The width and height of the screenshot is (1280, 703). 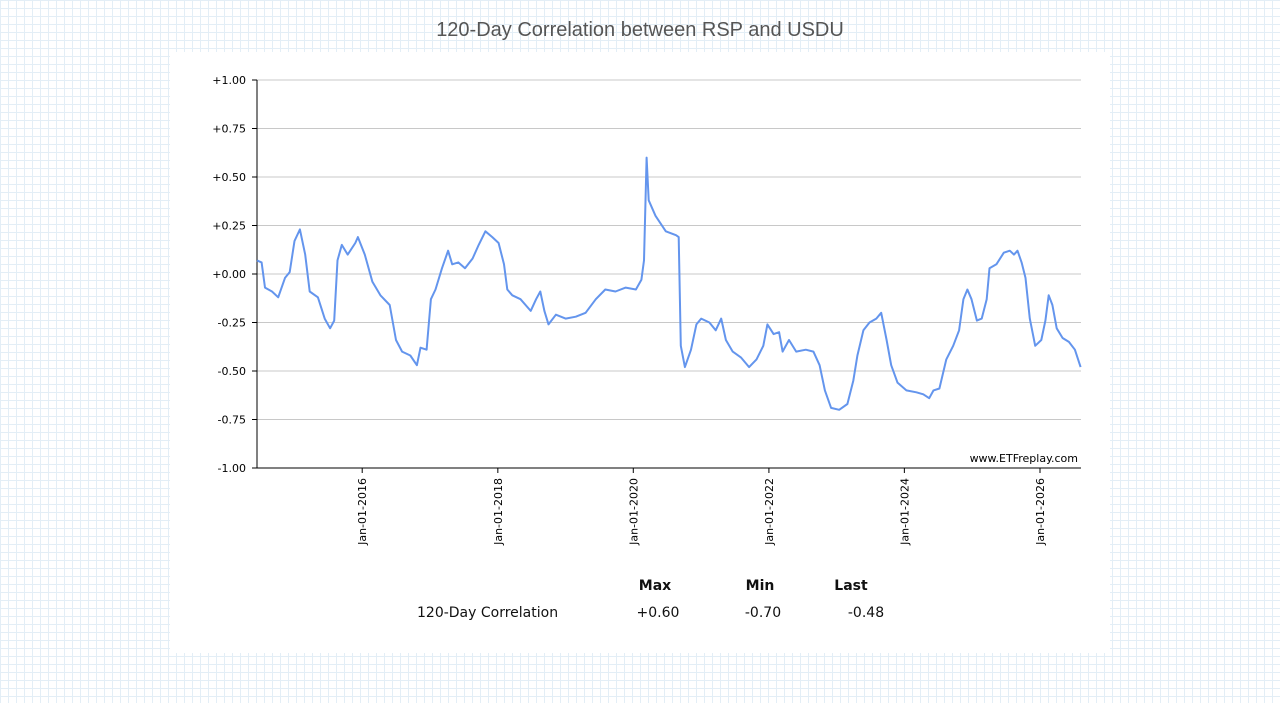 I want to click on y-tick-label: -0.75, so click(x=232, y=420).